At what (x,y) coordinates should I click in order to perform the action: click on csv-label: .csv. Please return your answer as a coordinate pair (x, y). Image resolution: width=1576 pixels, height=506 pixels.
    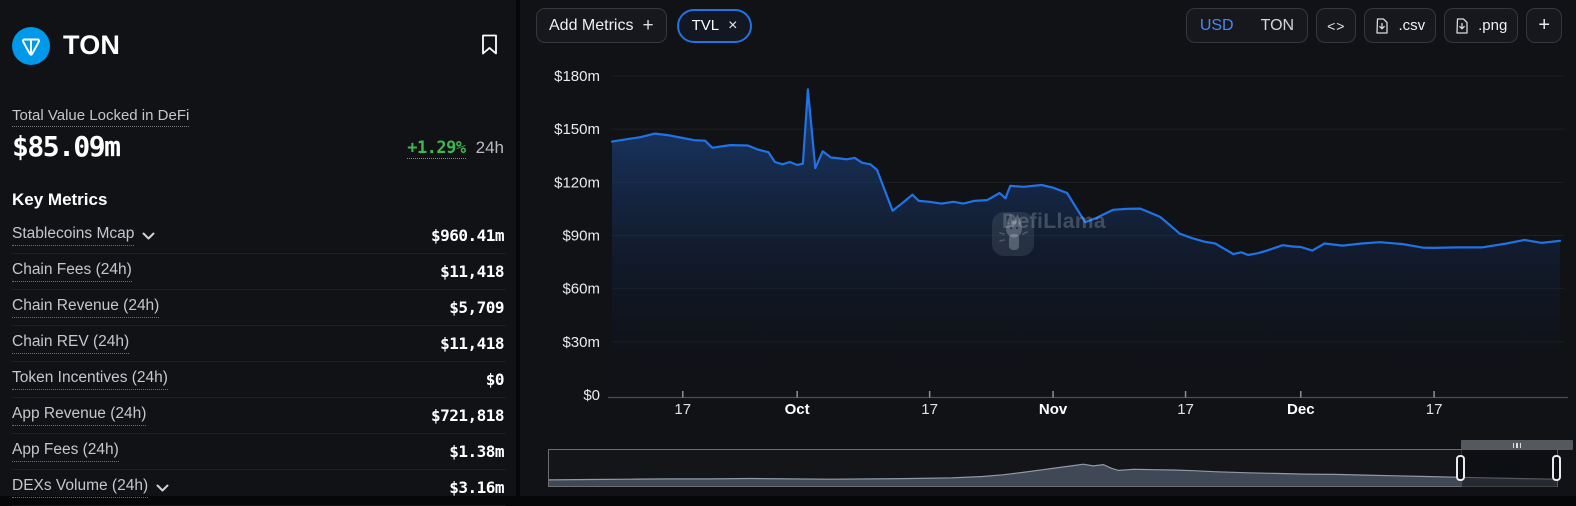
    Looking at the image, I should click on (1412, 25).